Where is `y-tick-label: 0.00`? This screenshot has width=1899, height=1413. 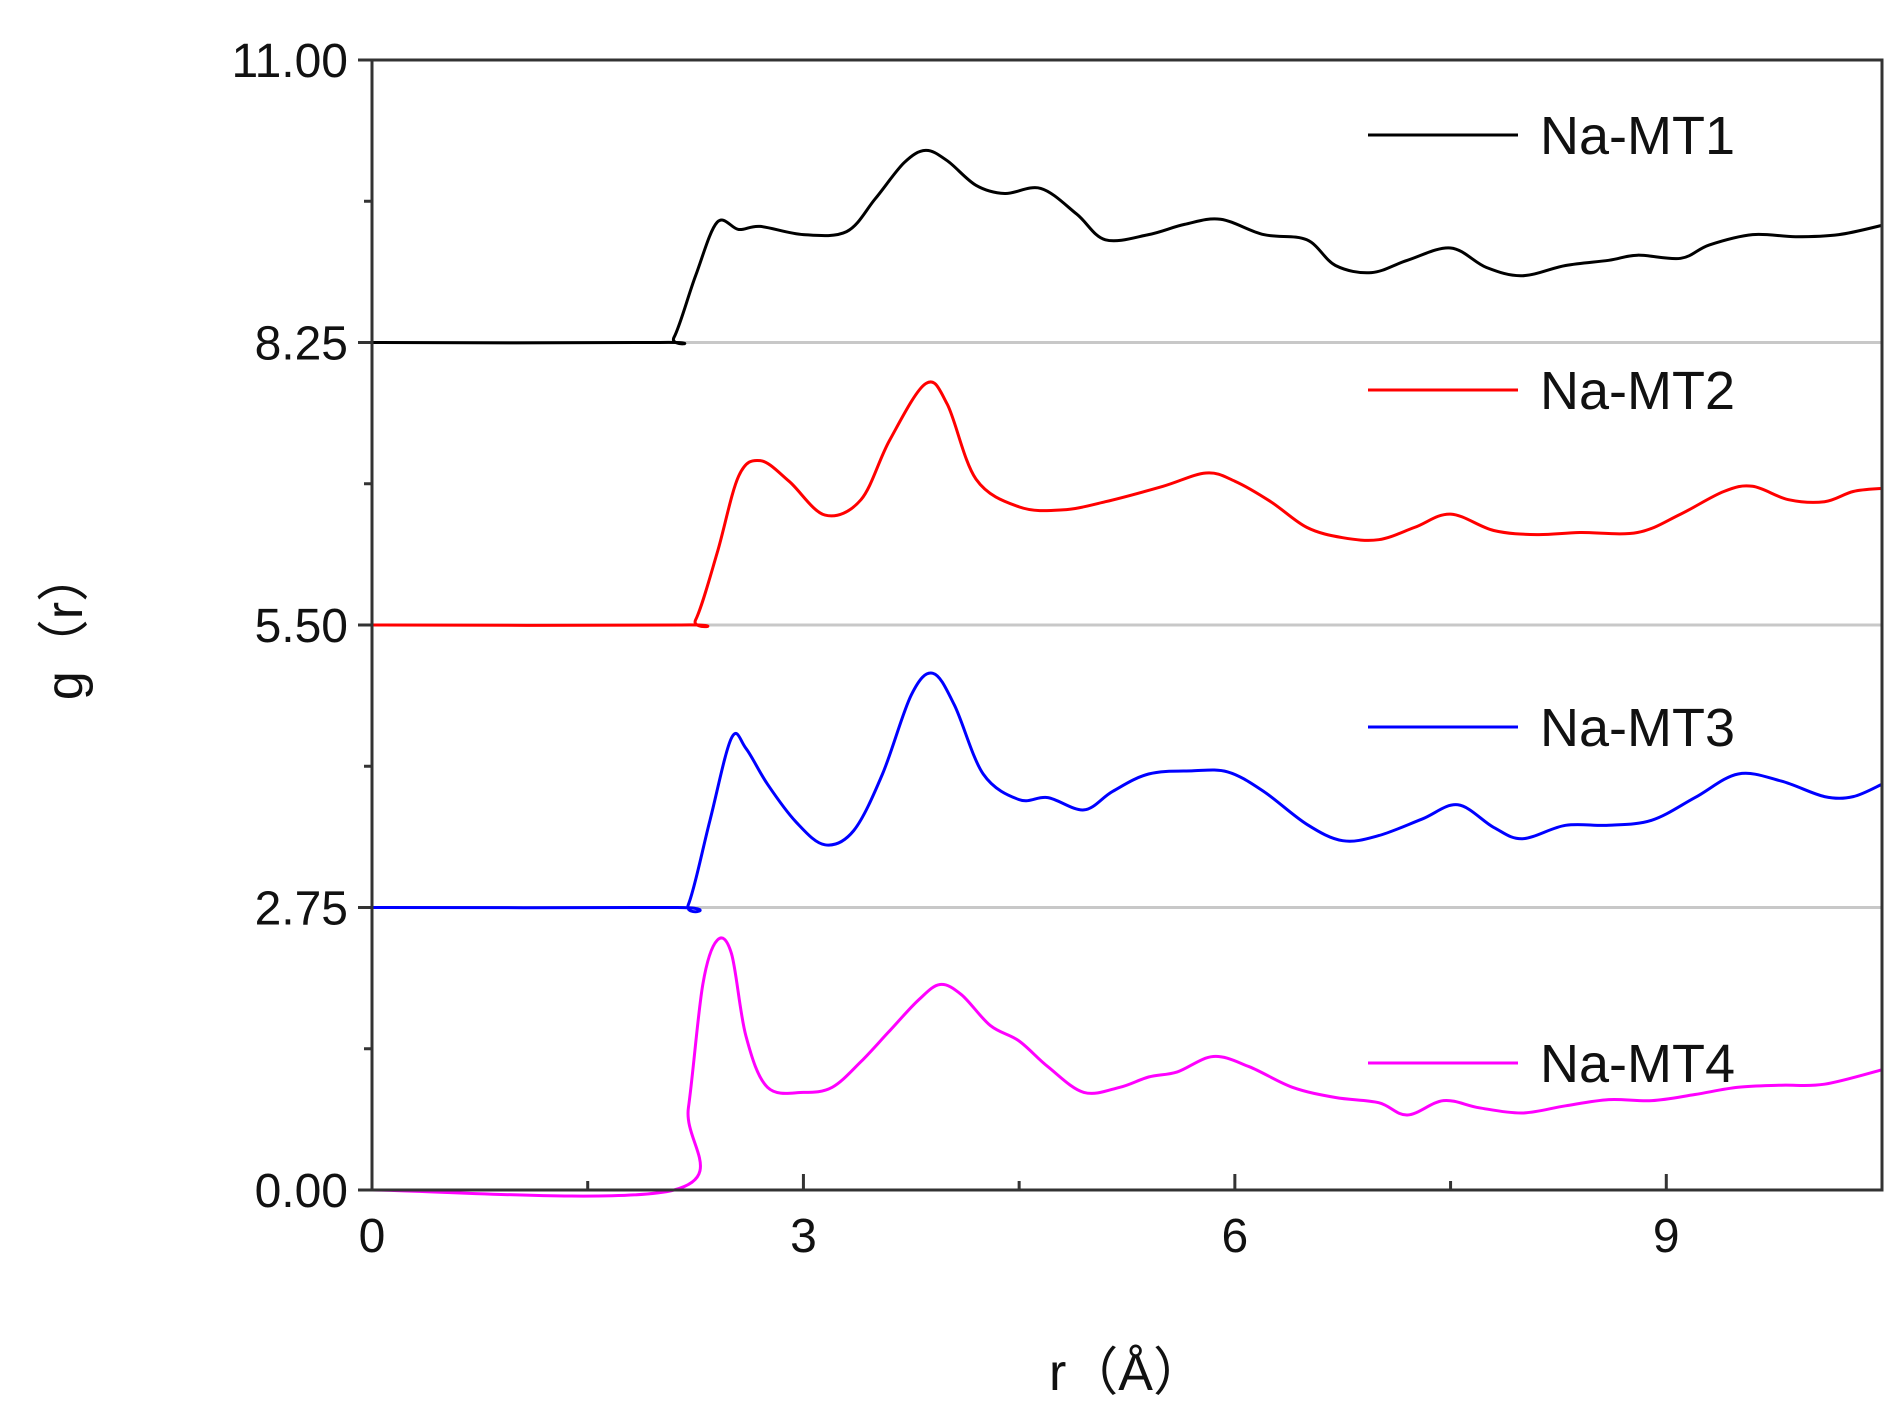 y-tick-label: 0.00 is located at coordinates (301, 1191).